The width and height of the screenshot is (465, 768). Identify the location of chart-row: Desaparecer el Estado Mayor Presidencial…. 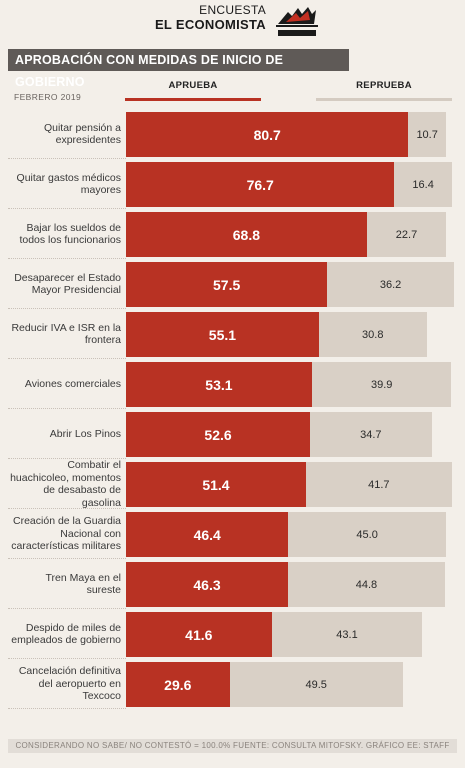
(232, 284).